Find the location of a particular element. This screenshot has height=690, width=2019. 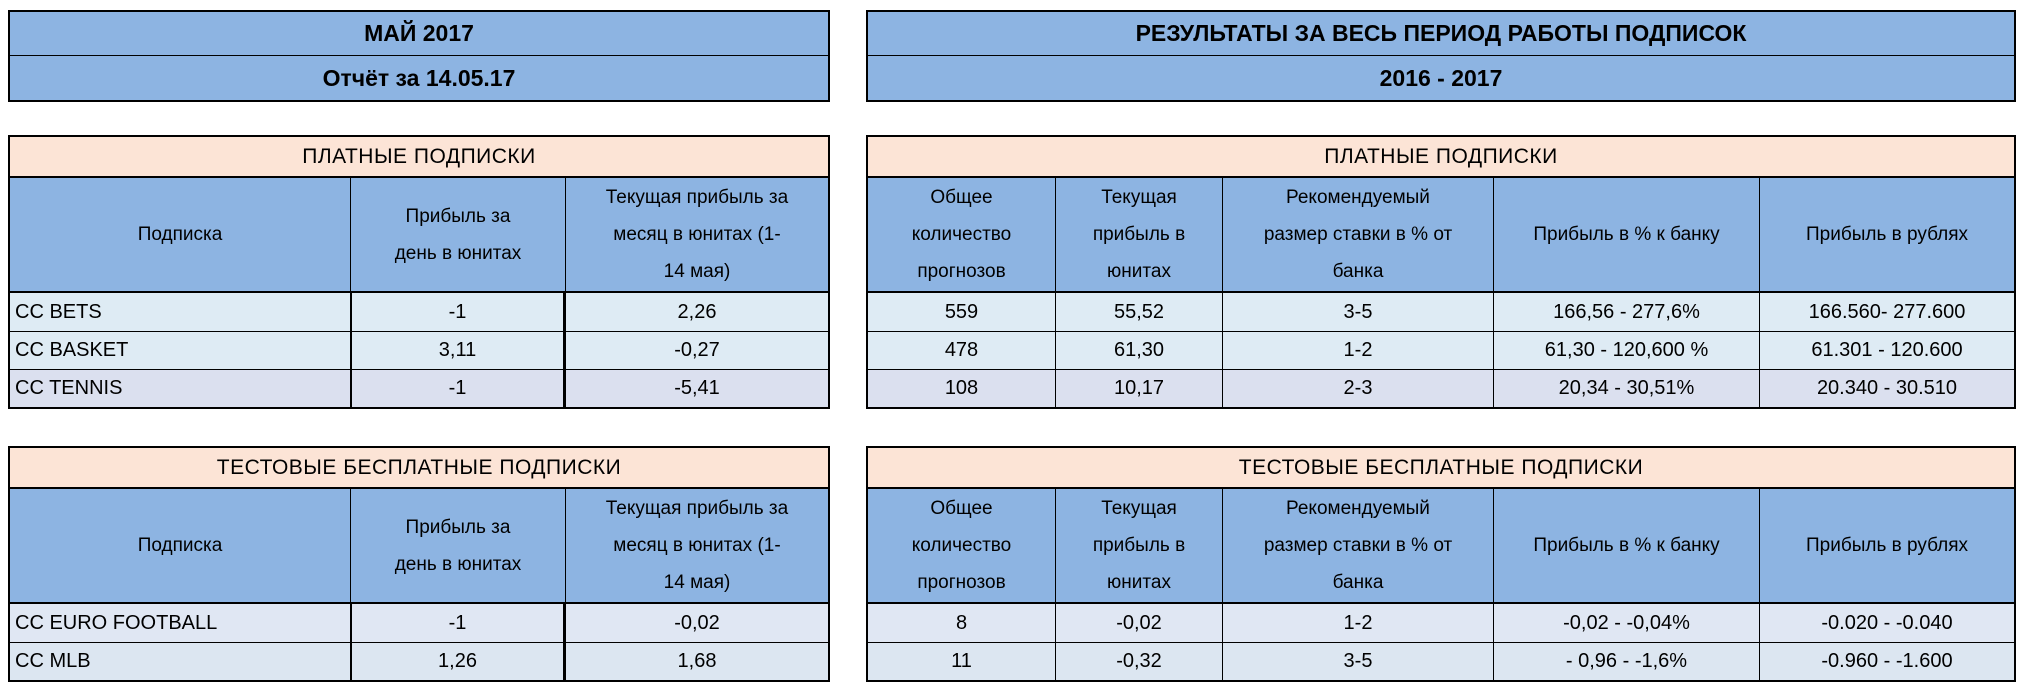

profit-percent-bank-cell: 20,34 - 30,51% is located at coordinates (1626, 388).